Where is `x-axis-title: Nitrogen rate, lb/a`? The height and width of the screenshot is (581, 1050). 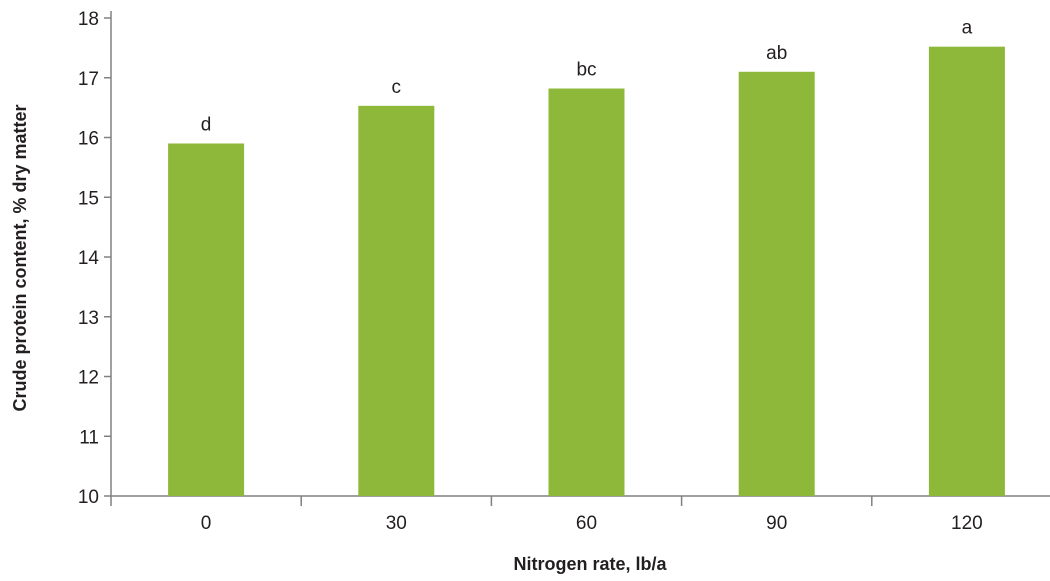
x-axis-title: Nitrogen rate, lb/a is located at coordinates (590, 564).